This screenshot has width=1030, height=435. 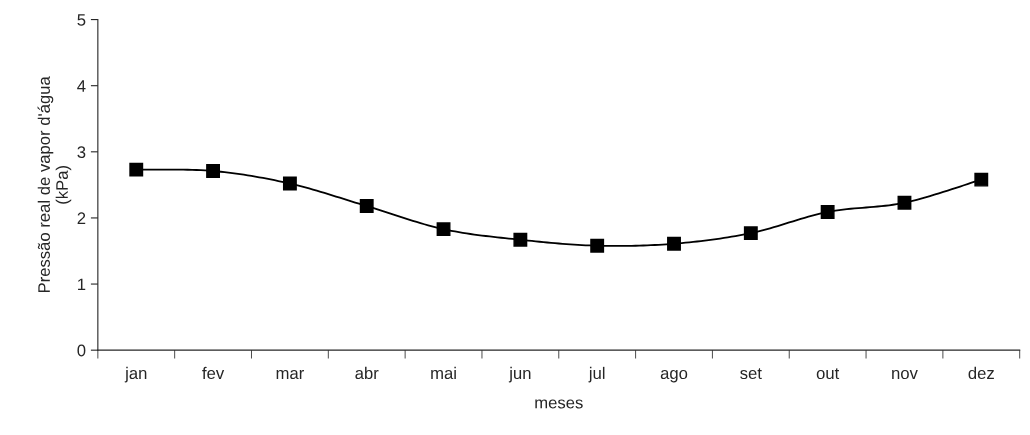 What do you see at coordinates (290, 374) in the screenshot?
I see `x-tick-label: mar` at bounding box center [290, 374].